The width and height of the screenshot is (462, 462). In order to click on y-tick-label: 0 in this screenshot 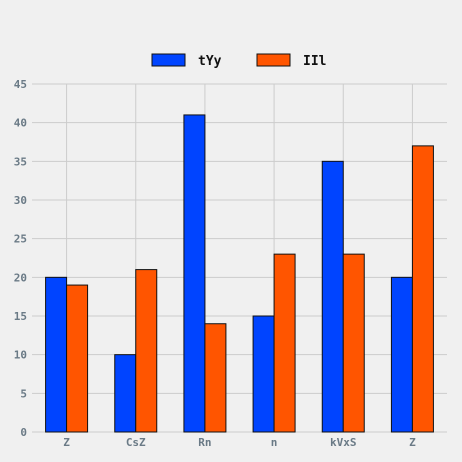, I will do `click(23, 432)`.